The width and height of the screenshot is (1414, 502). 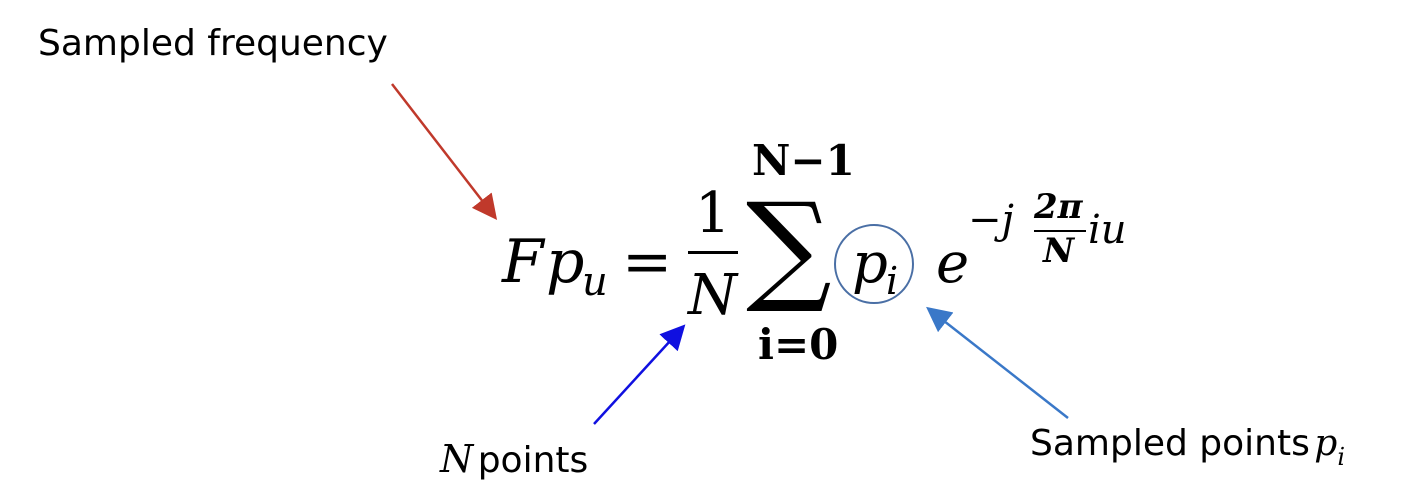 I want to click on exp-tail: iu, so click(x=1107, y=230).